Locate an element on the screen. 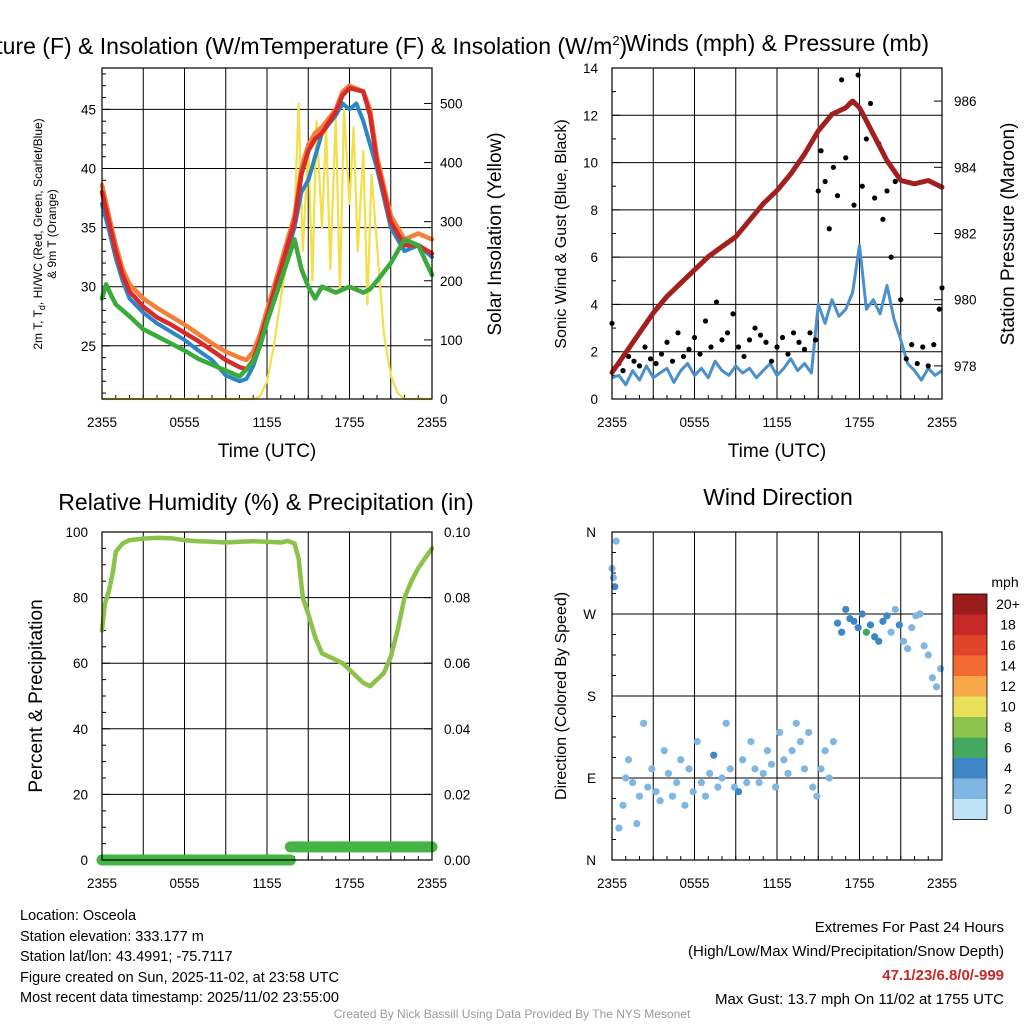 The height and width of the screenshot is (1024, 1024). y-right-tick-label: 0.06 is located at coordinates (457, 663).